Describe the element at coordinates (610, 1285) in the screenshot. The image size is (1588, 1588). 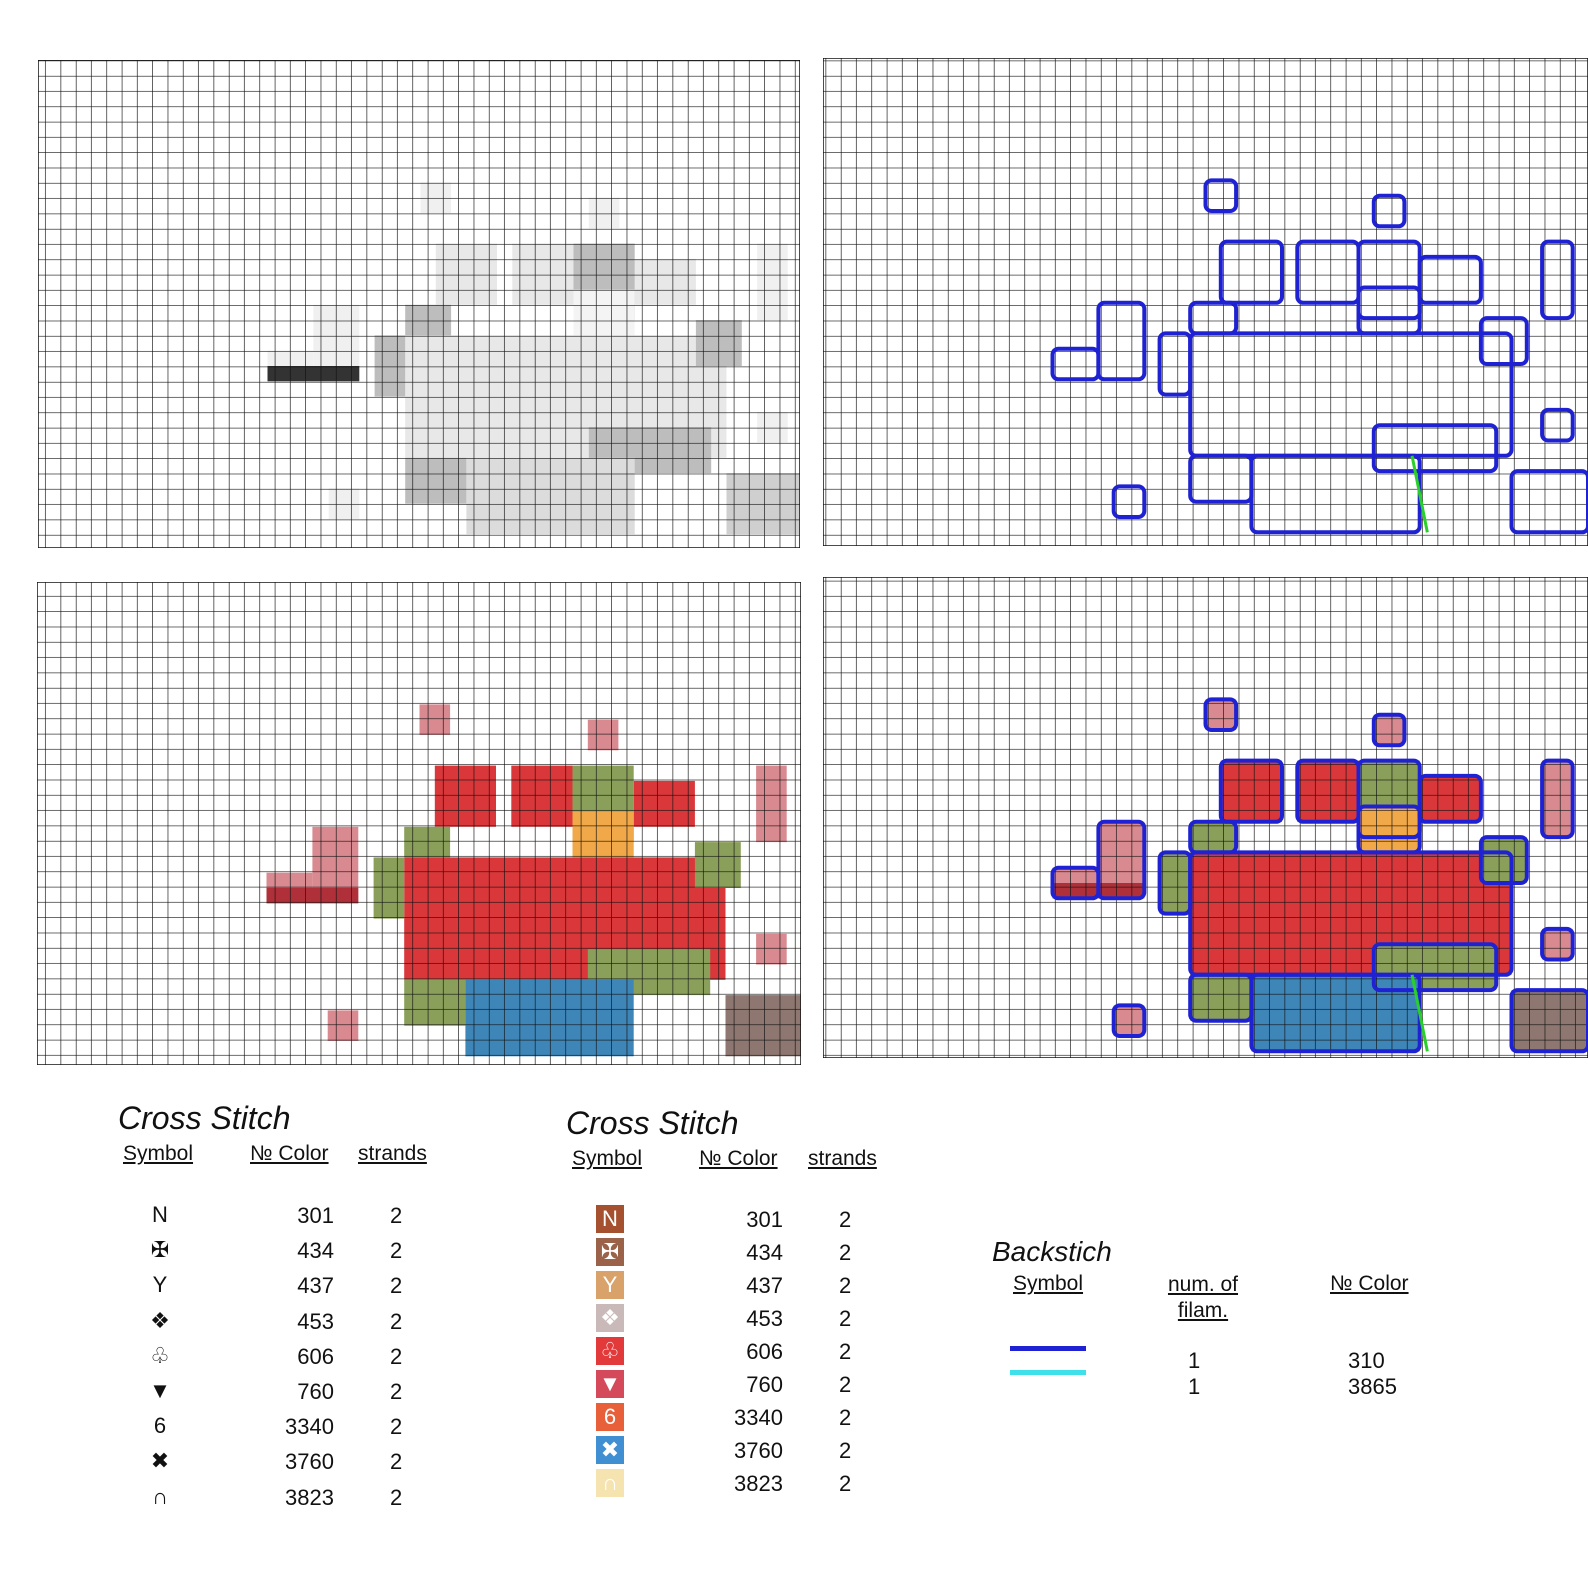
I see `symbol: Y` at that location.